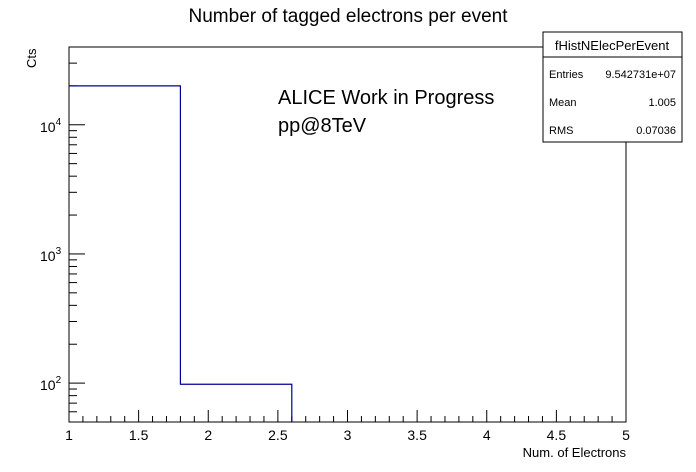 The height and width of the screenshot is (472, 696). Describe the element at coordinates (348, 435) in the screenshot. I see `x-tick-label: 3` at that location.